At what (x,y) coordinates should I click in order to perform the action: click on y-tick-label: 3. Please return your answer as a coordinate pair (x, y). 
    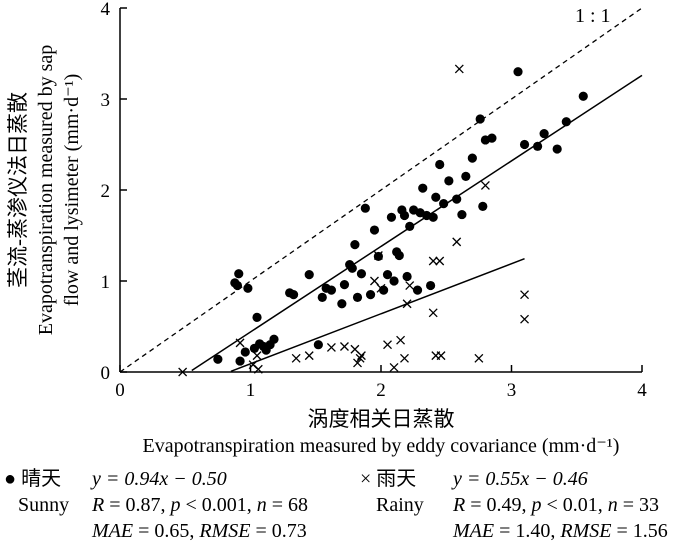
    Looking at the image, I should click on (106, 100).